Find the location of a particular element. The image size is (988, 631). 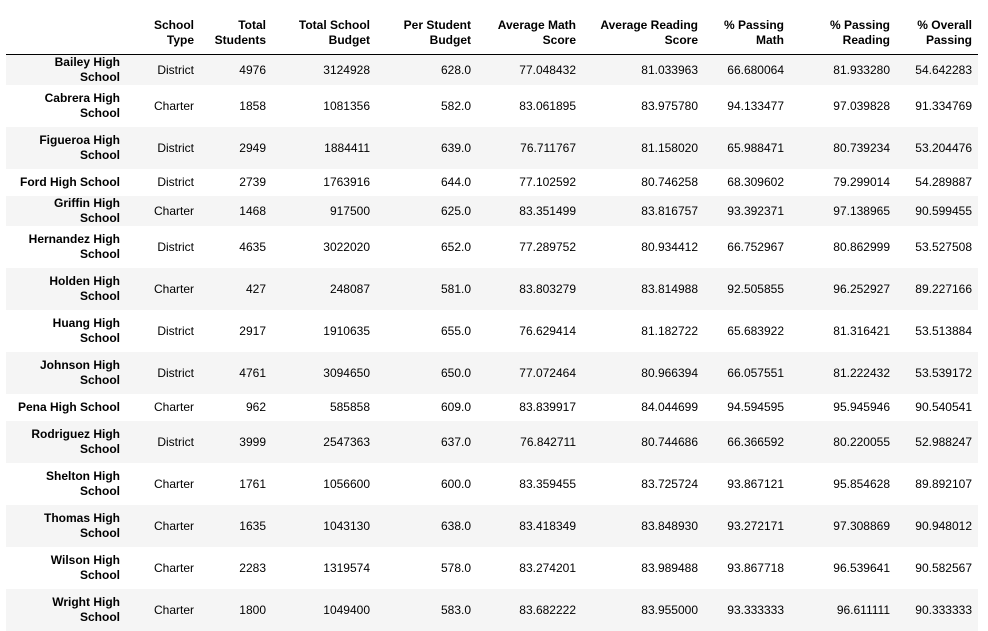

cell-passing-math: 66.680064 is located at coordinates (747, 70).